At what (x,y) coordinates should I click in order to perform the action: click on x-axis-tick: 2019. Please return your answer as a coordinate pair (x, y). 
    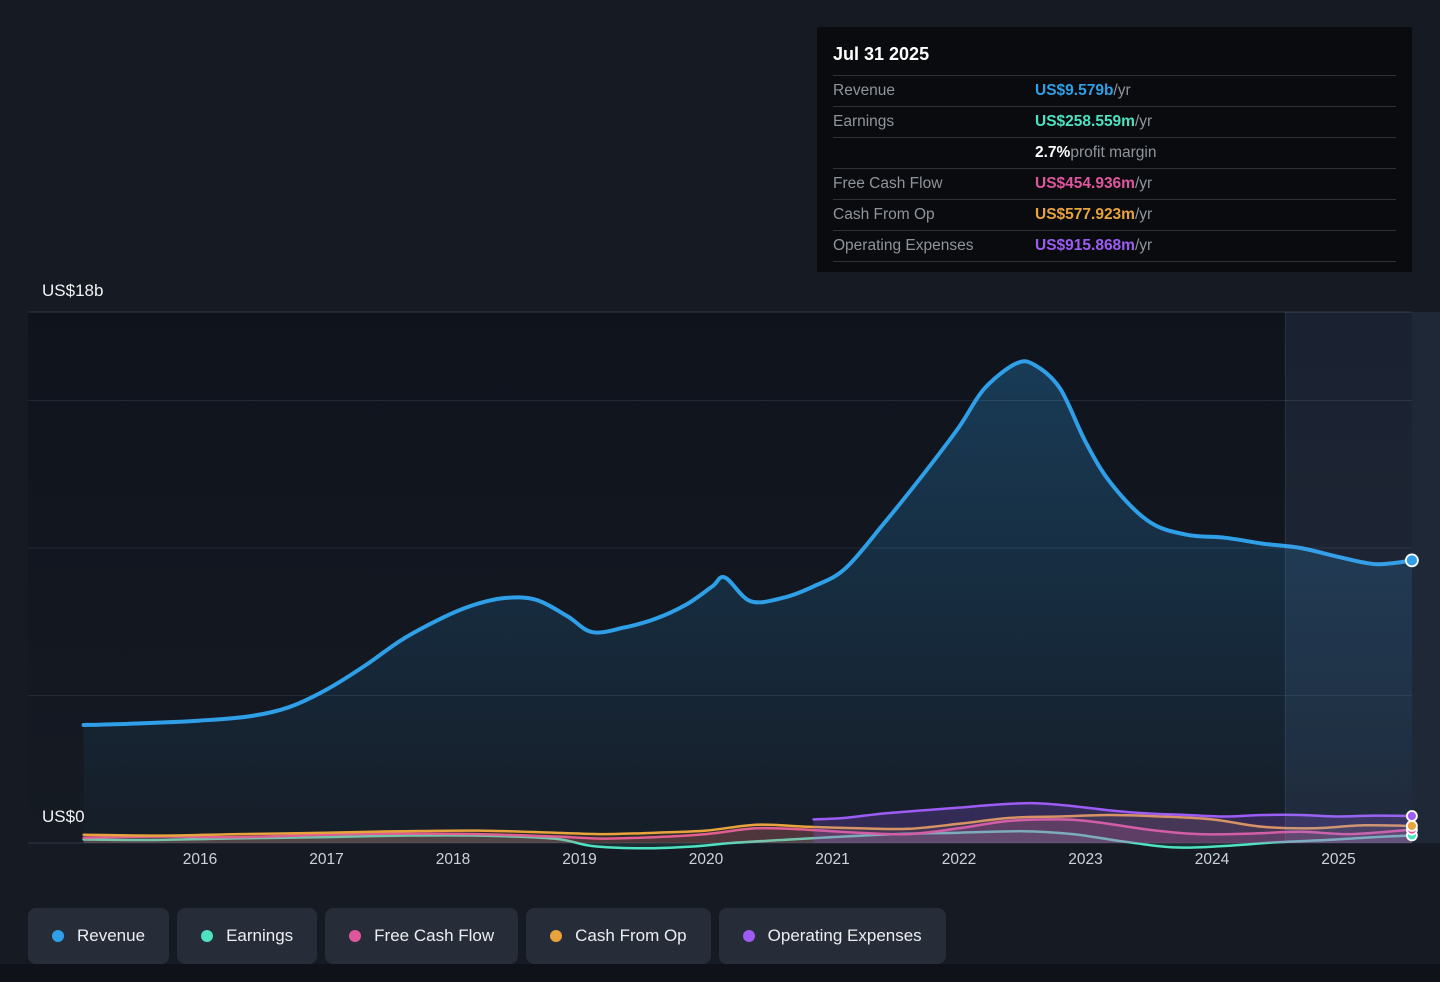
    Looking at the image, I should click on (579, 859).